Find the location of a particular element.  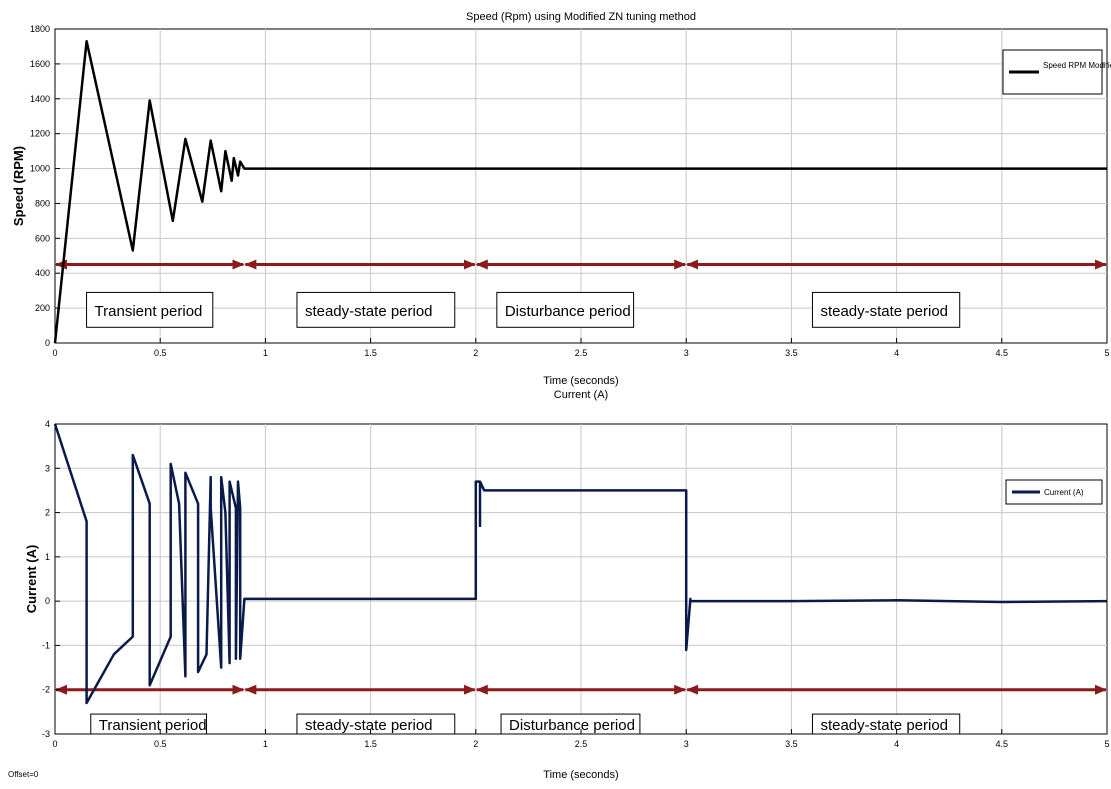

current-x-tick-label: 1.5 is located at coordinates (370, 744).